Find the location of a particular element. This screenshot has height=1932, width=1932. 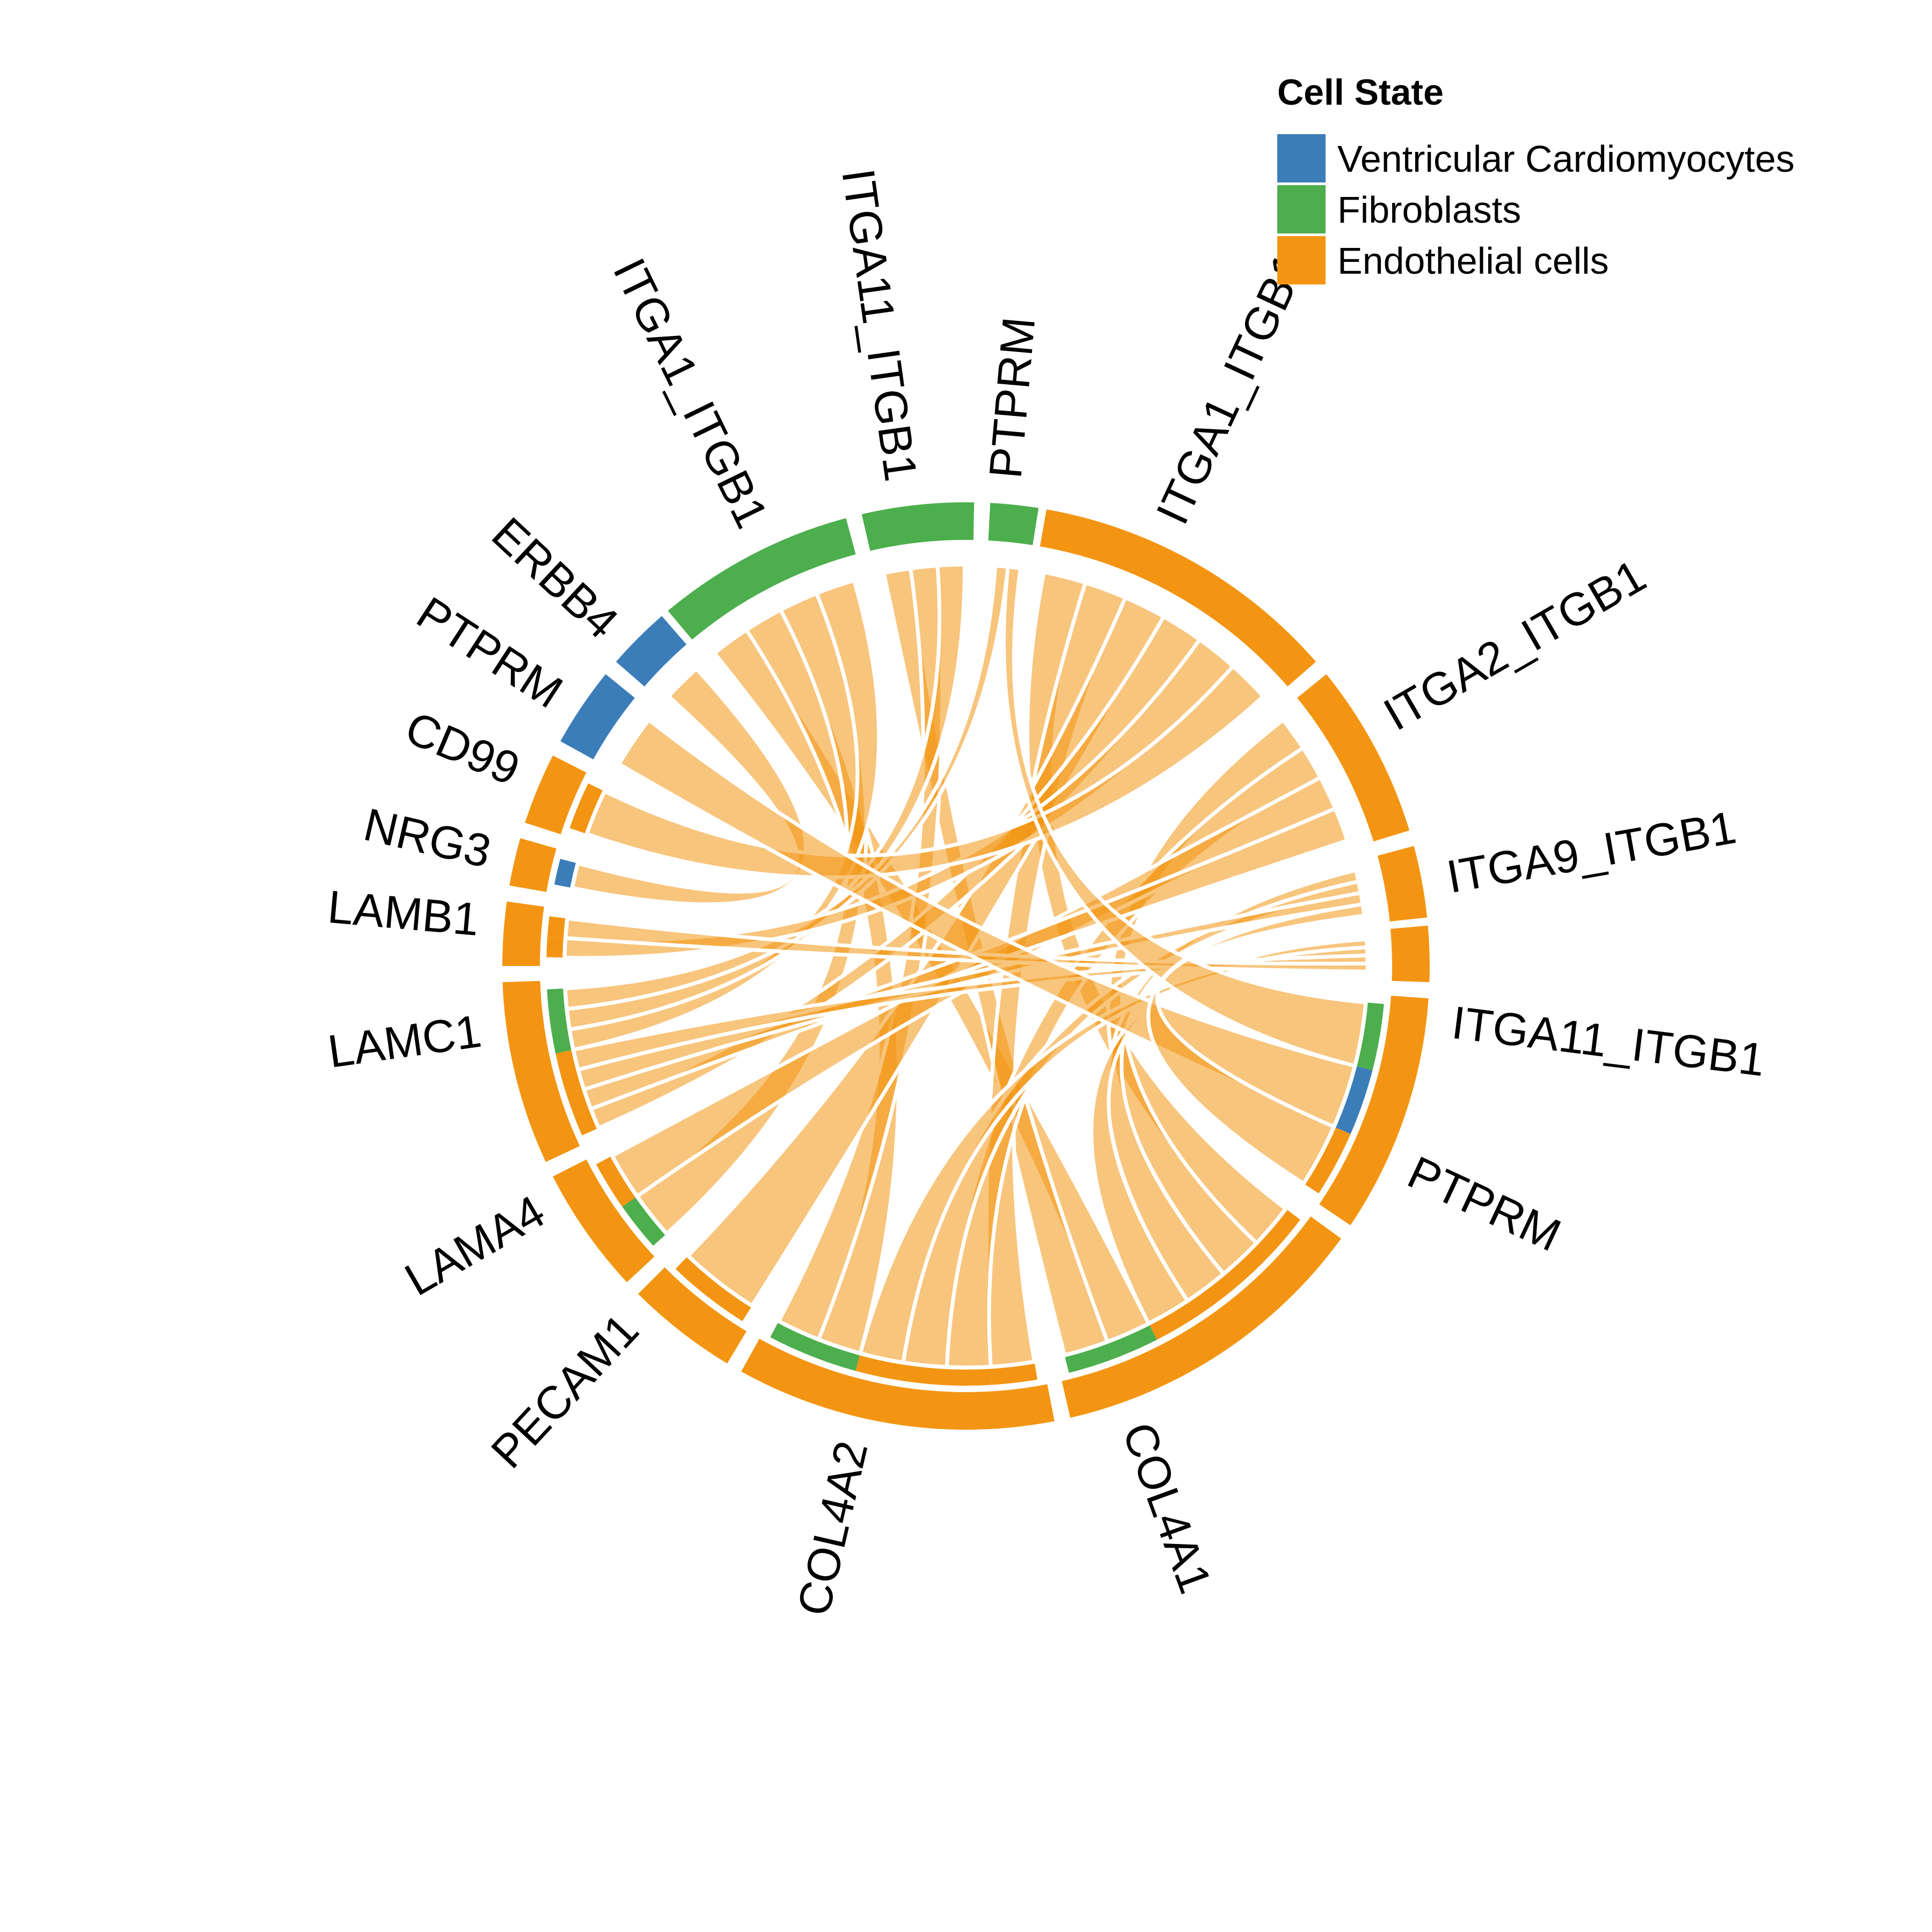

inner-segment-lamc1-to-itga9-itgb1-endothelial-cells is located at coordinates (571, 1082).